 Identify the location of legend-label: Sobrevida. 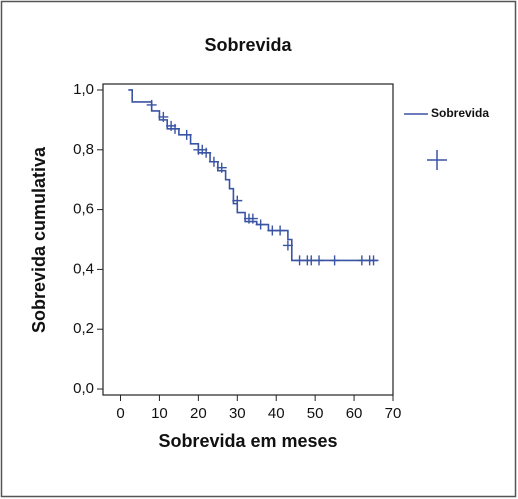
(460, 113).